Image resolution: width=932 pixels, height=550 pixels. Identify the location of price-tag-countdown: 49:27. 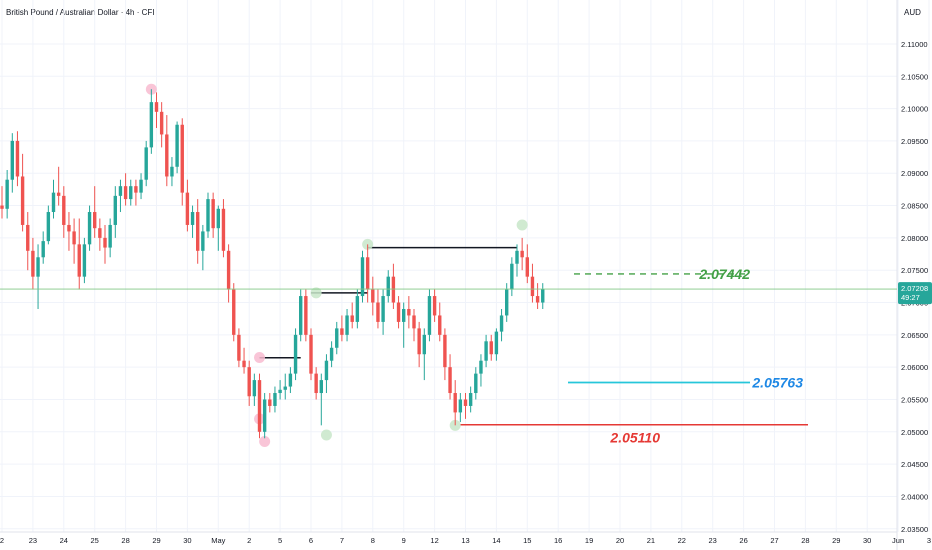
(910, 297).